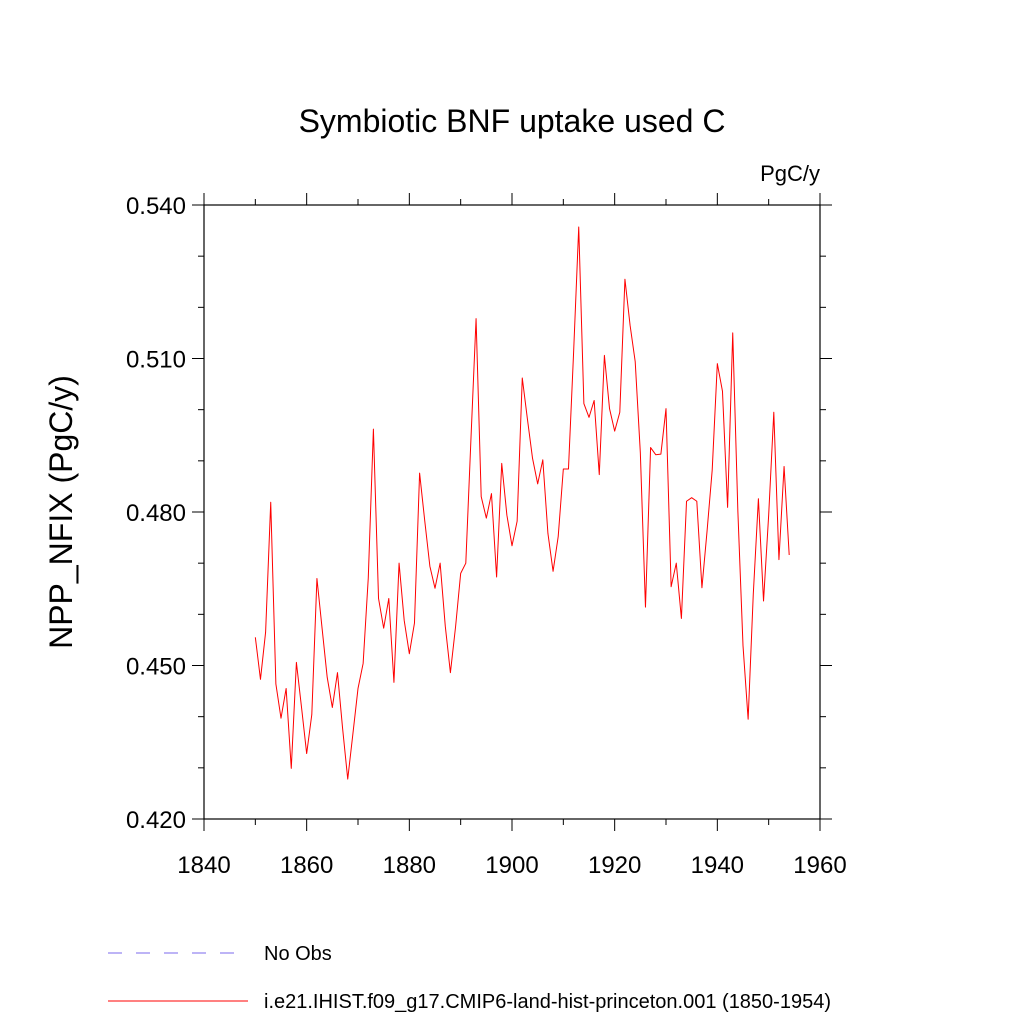  Describe the element at coordinates (790, 173) in the screenshot. I see `units-label: PgC/y` at that location.